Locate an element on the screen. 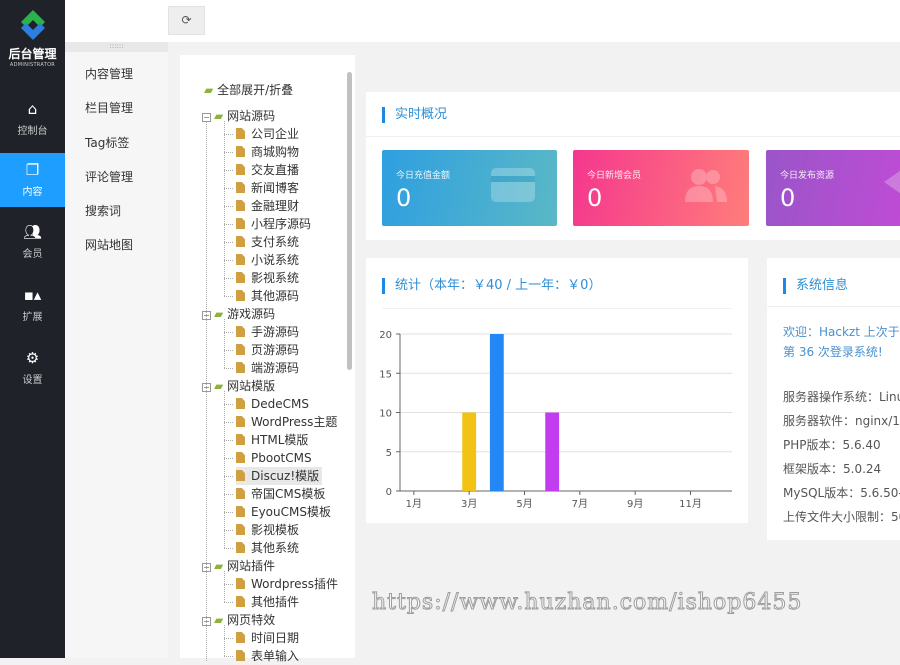 The width and height of the screenshot is (900, 665). nav-settings: ⚙ 设置 is located at coordinates (32, 368).